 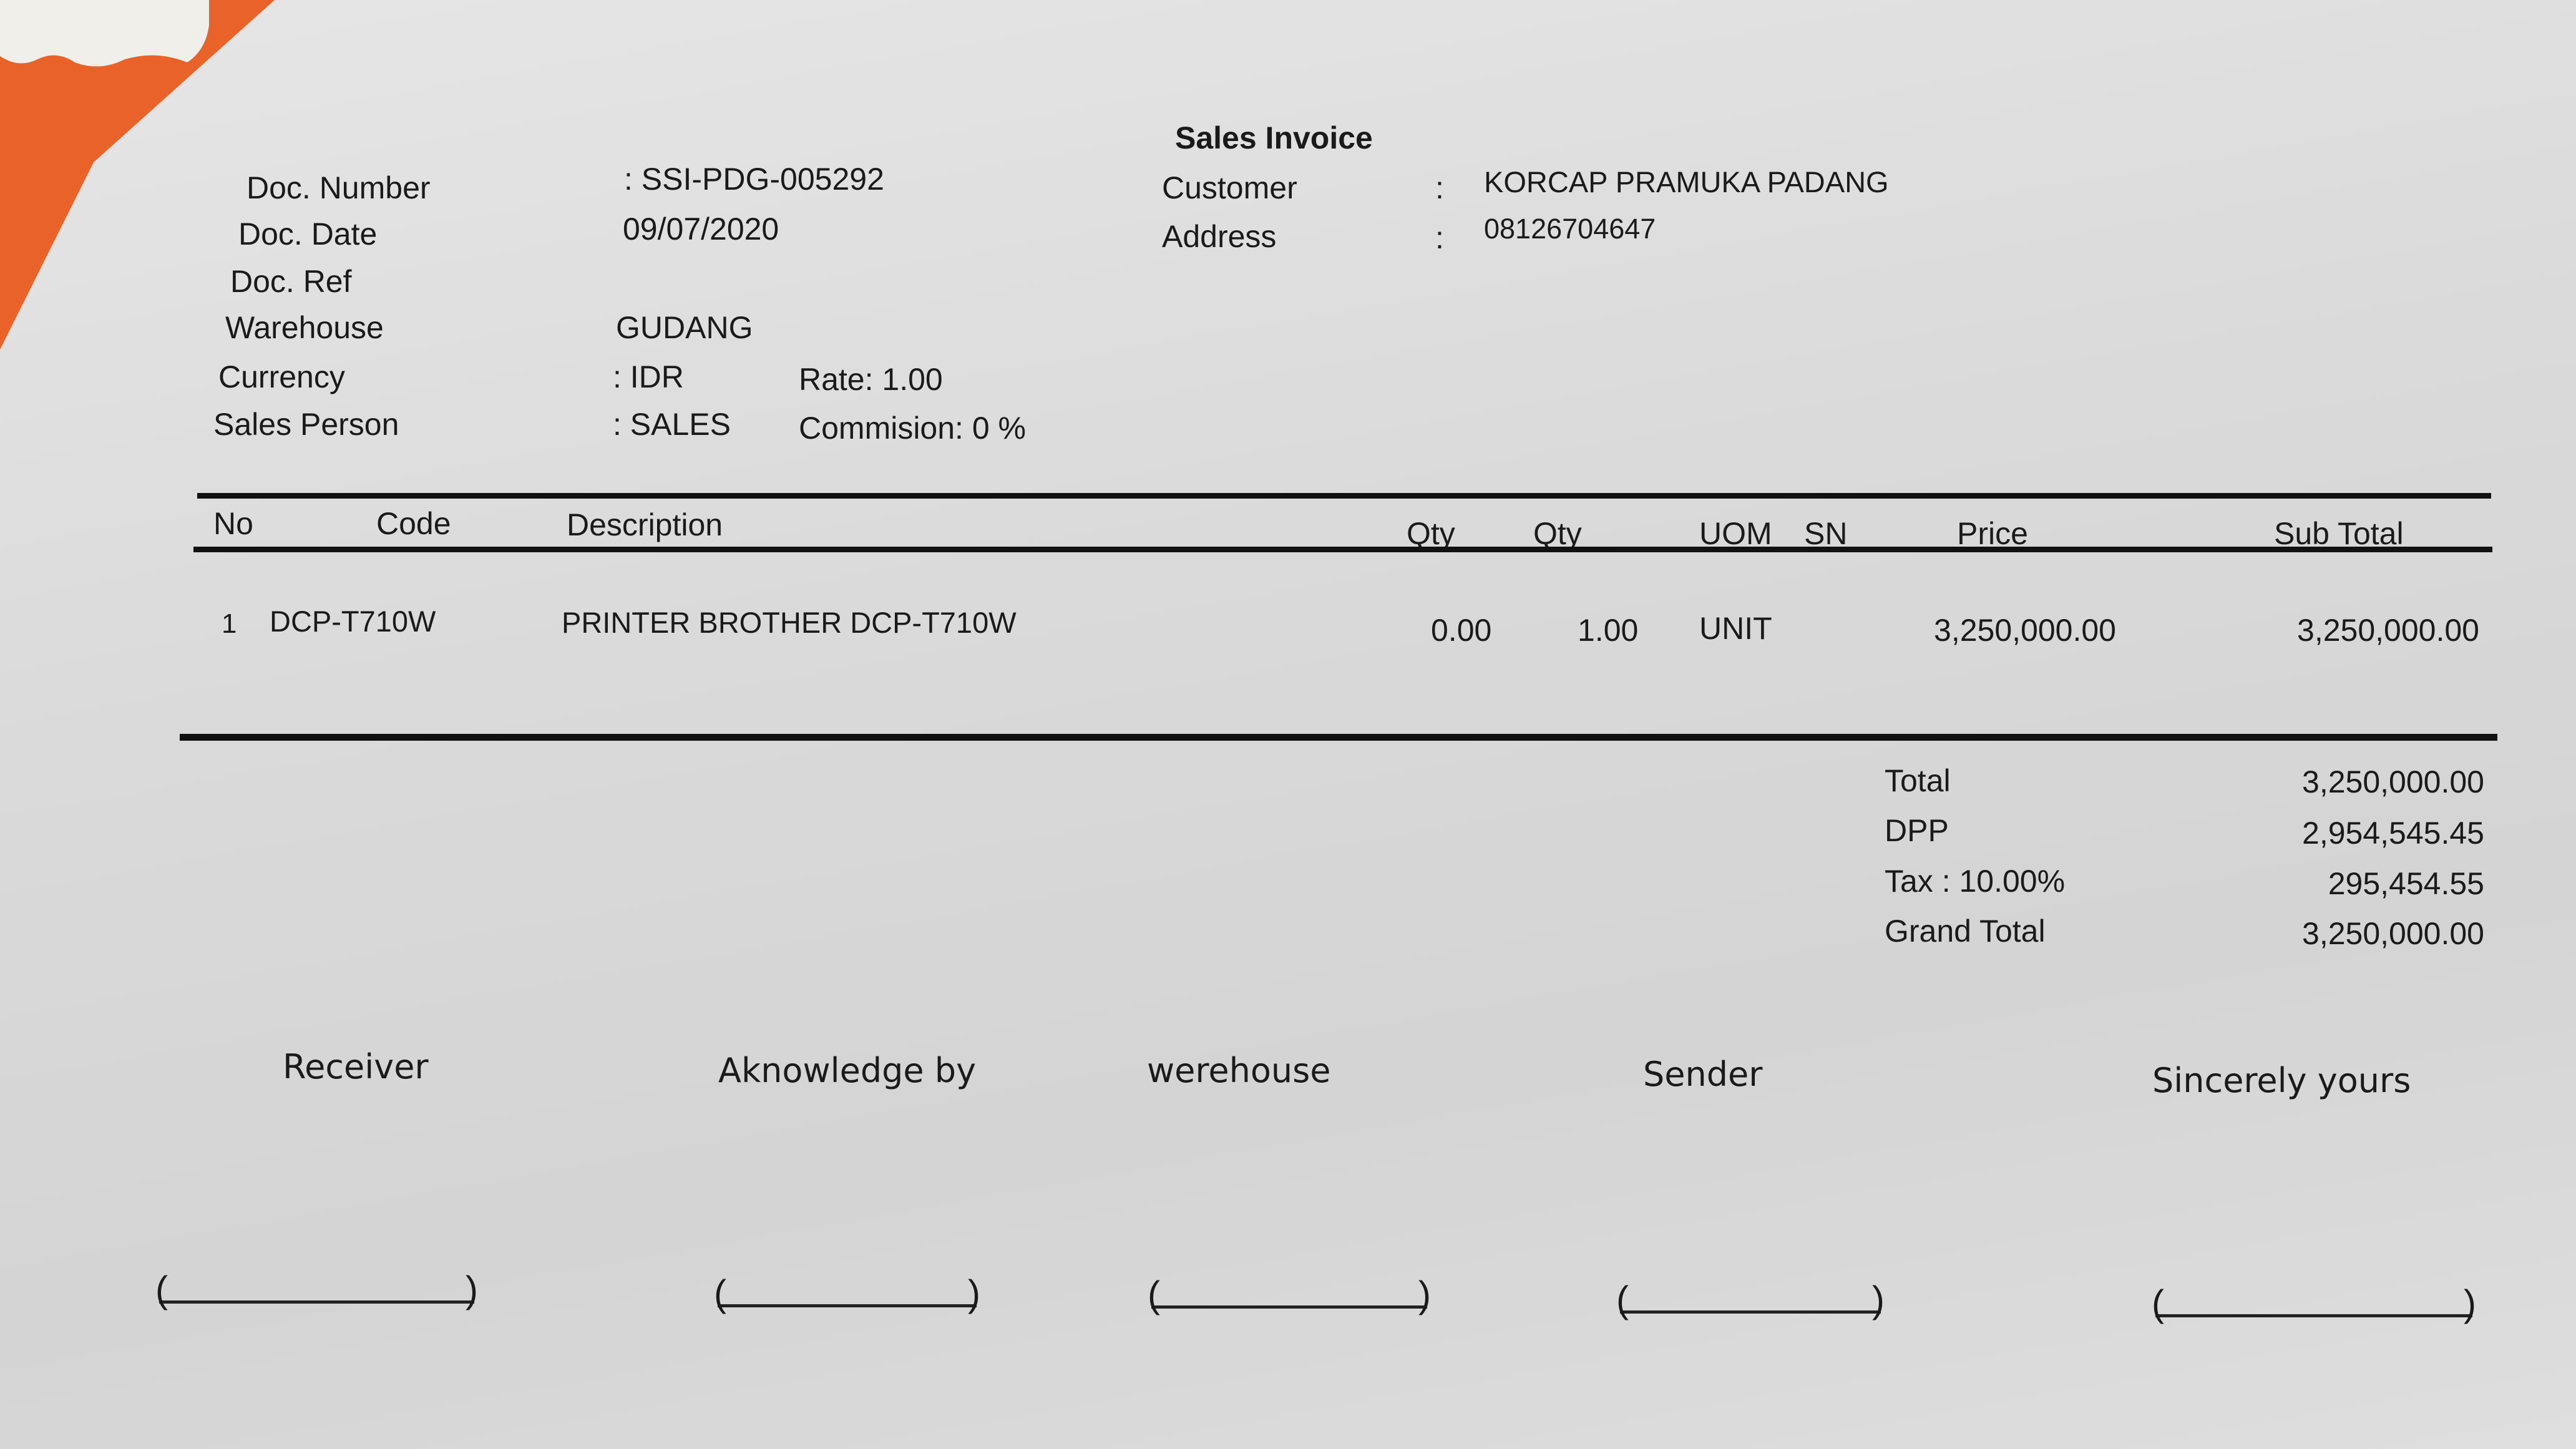 I want to click on row-code: DCP-T710W, so click(x=353, y=621).